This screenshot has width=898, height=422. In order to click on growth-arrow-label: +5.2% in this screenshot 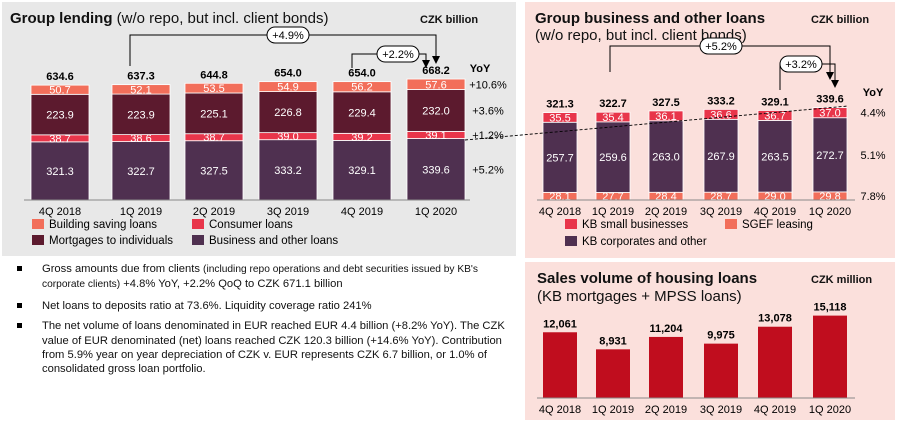, I will do `click(721, 47)`.